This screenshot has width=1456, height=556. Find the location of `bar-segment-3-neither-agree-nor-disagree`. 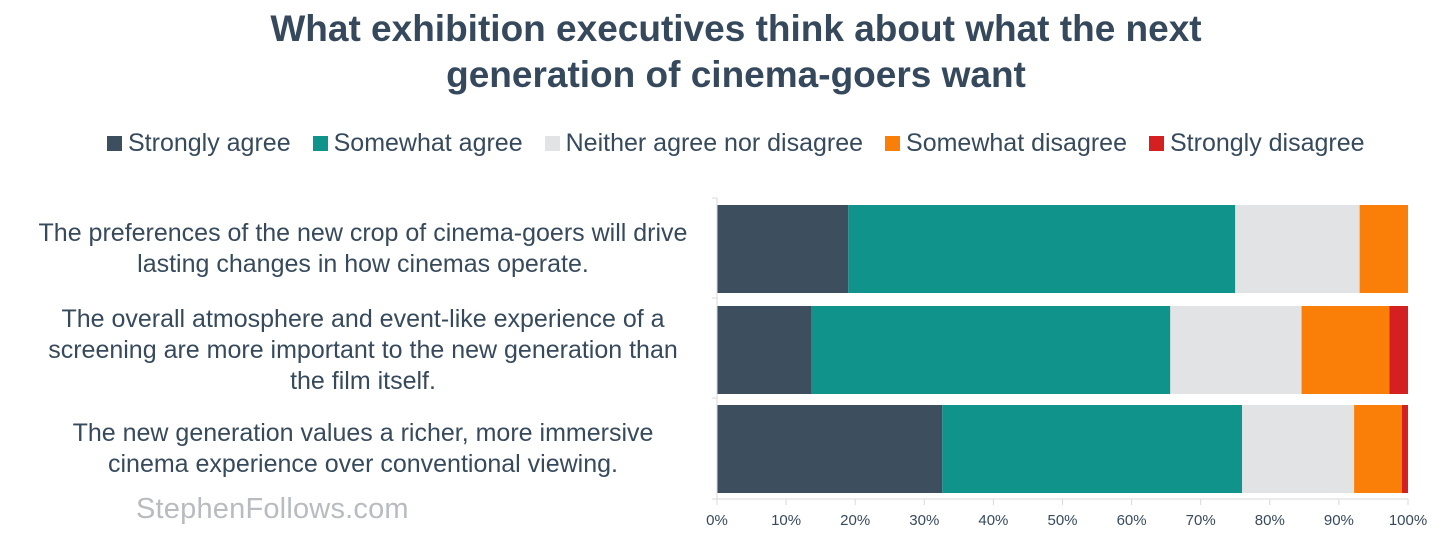

bar-segment-3-neither-agree-nor-disagree is located at coordinates (1298, 449).